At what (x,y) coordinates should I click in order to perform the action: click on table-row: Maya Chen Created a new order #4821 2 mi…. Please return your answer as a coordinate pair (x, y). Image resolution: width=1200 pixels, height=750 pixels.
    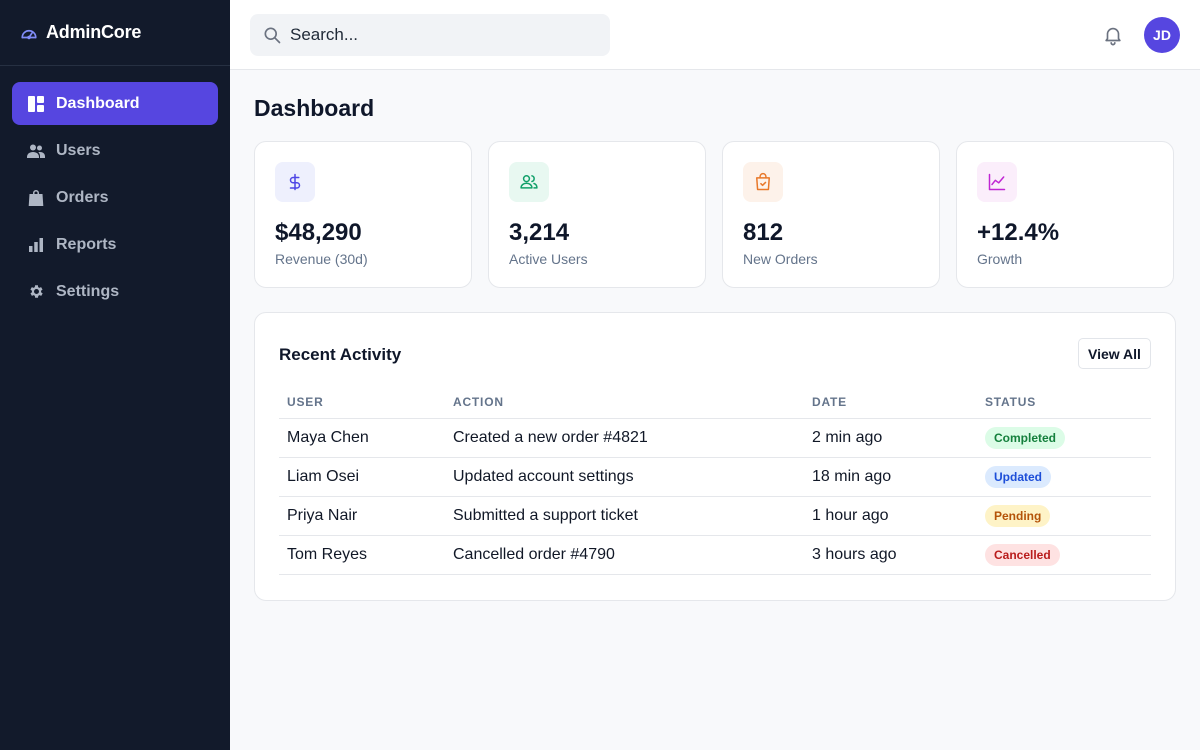
    Looking at the image, I should click on (715, 438).